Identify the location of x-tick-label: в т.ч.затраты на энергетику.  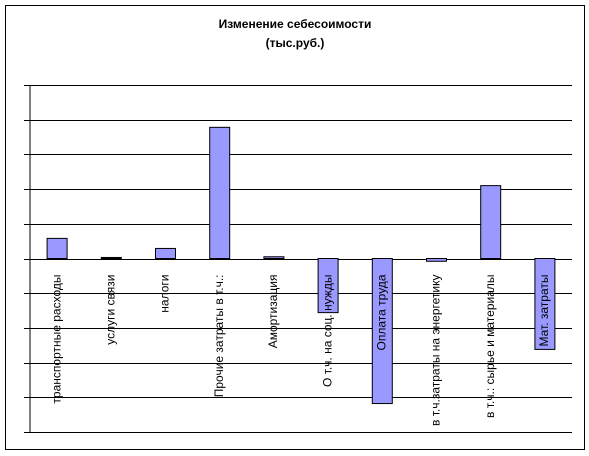
(436, 350).